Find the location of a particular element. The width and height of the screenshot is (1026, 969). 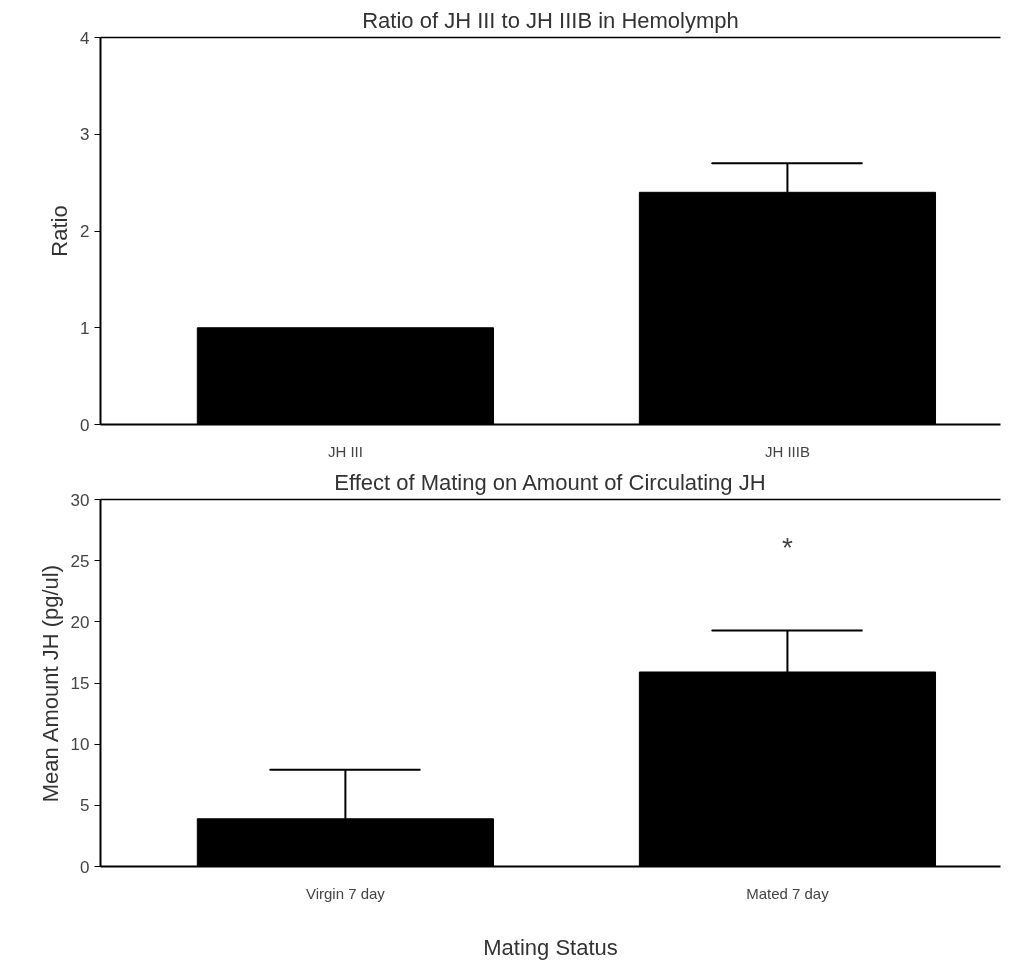

y-tick-label: 3 is located at coordinates (85, 135).